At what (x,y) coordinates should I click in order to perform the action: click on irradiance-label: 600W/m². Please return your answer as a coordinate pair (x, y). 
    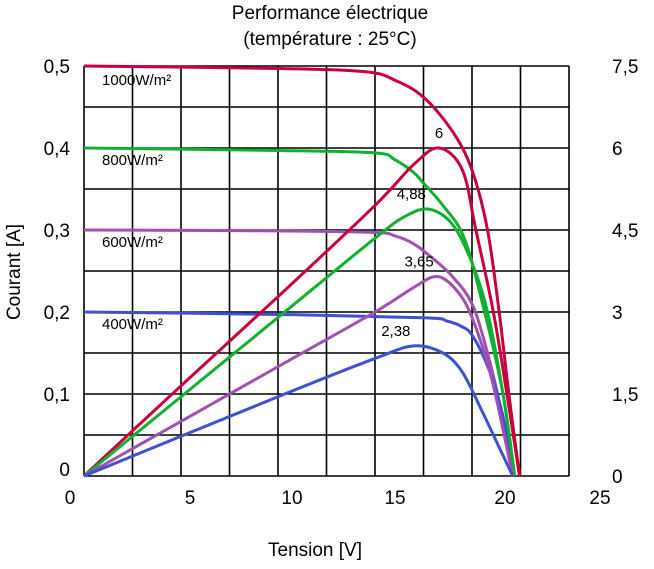
    Looking at the image, I should click on (132, 242).